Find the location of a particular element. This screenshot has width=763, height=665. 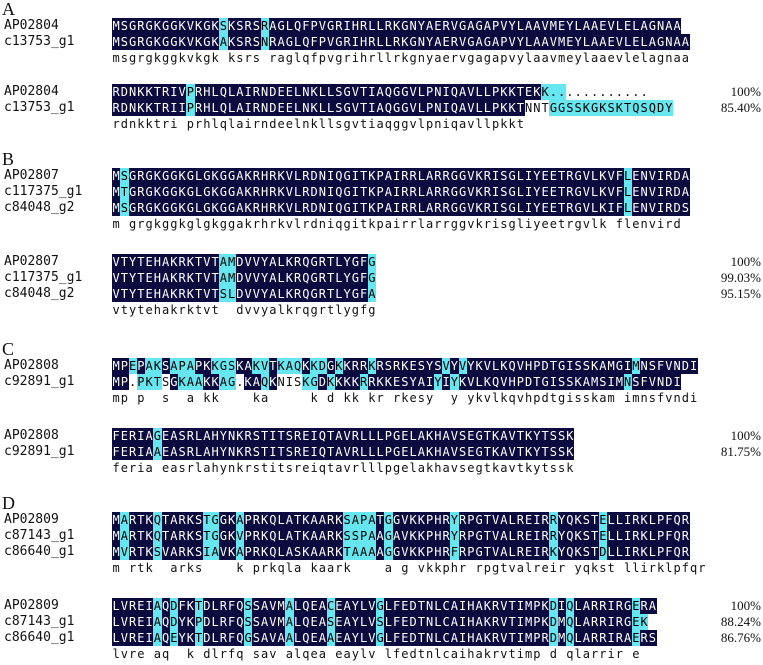

residue: M is located at coordinates (619, 382).